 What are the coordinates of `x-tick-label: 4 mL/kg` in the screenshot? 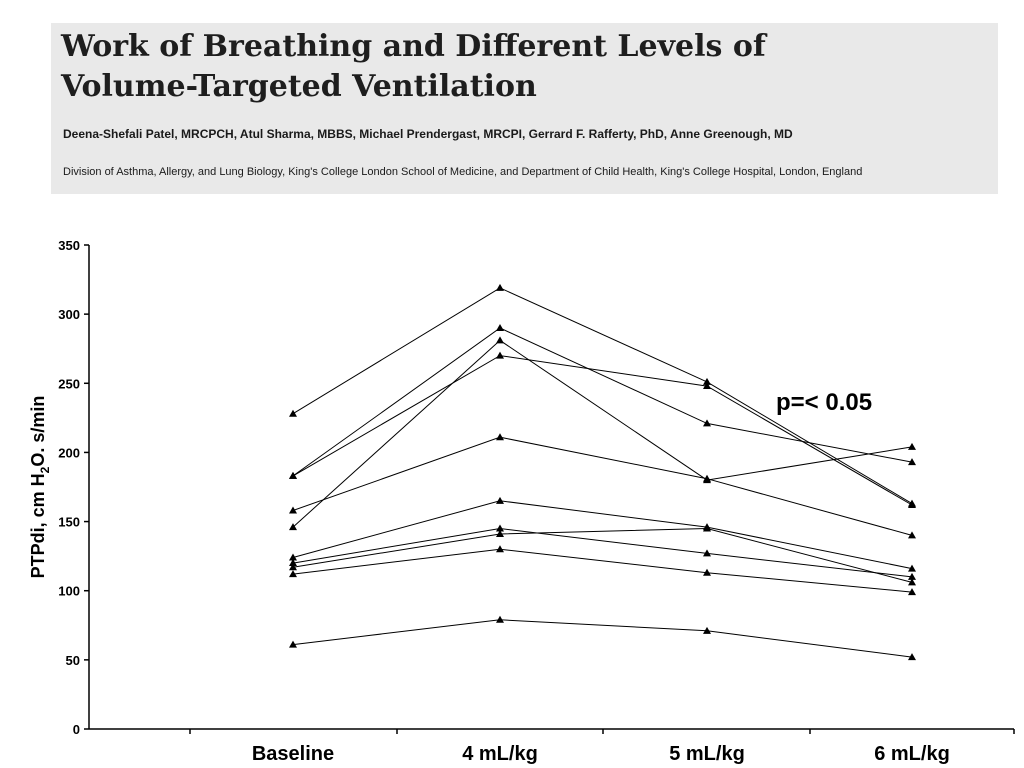 It's located at (500, 754).